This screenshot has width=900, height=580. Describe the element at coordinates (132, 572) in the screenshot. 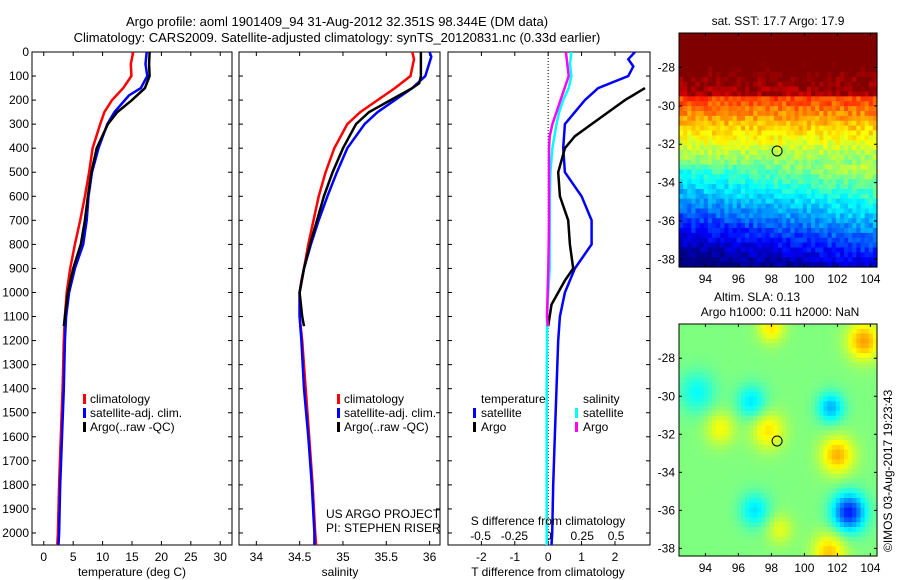

I see `temperature-xlabel: temperature (deg C)` at that location.